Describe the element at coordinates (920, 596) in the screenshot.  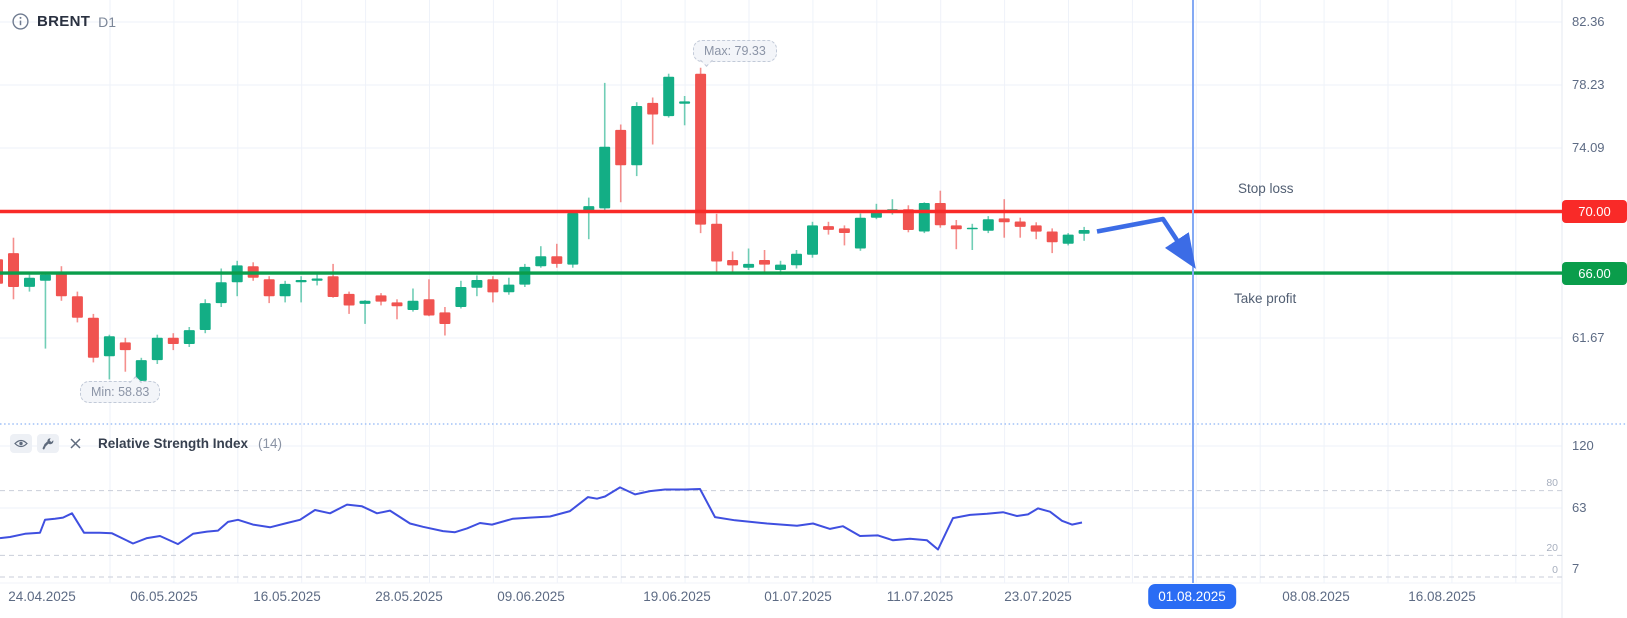
I see `date-tick-label: 11.07.2025` at that location.